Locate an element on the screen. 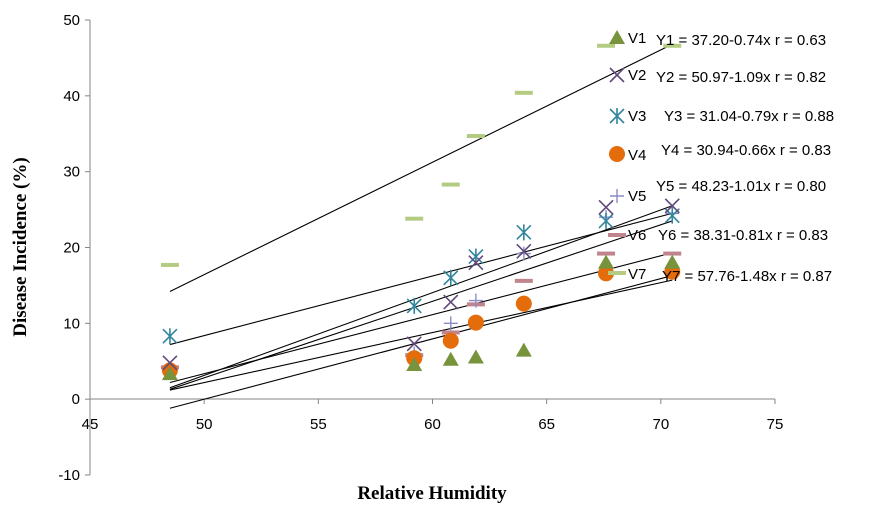 This screenshot has height=505, width=872. legend-entry-v6: V6 Y6 = 38.31-0.81x r = 0.83 is located at coordinates (718, 235).